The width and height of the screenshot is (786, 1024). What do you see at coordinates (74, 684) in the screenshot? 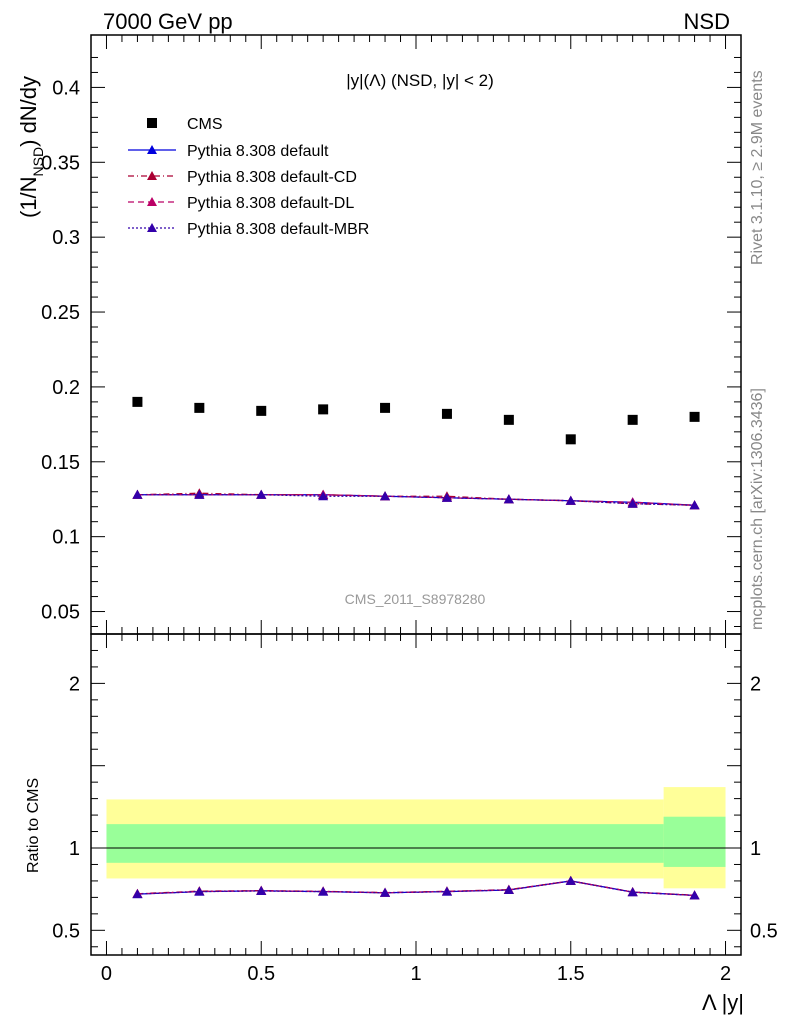
I see `ratio-ytick-label: 2` at bounding box center [74, 684].